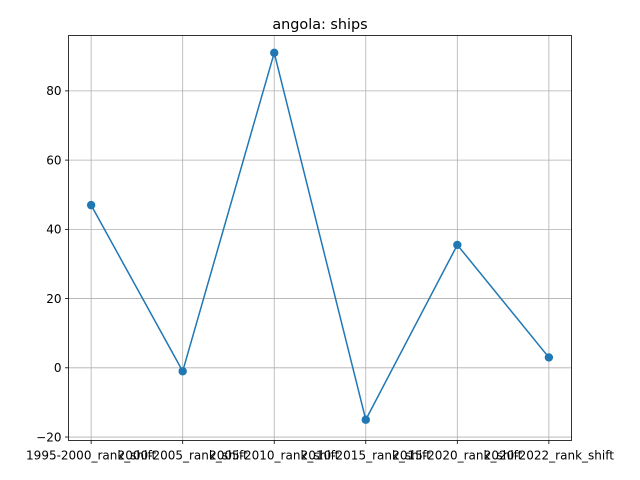 The height and width of the screenshot is (480, 640). What do you see at coordinates (319, 25) in the screenshot?
I see `chart-title: angola: ships` at bounding box center [319, 25].